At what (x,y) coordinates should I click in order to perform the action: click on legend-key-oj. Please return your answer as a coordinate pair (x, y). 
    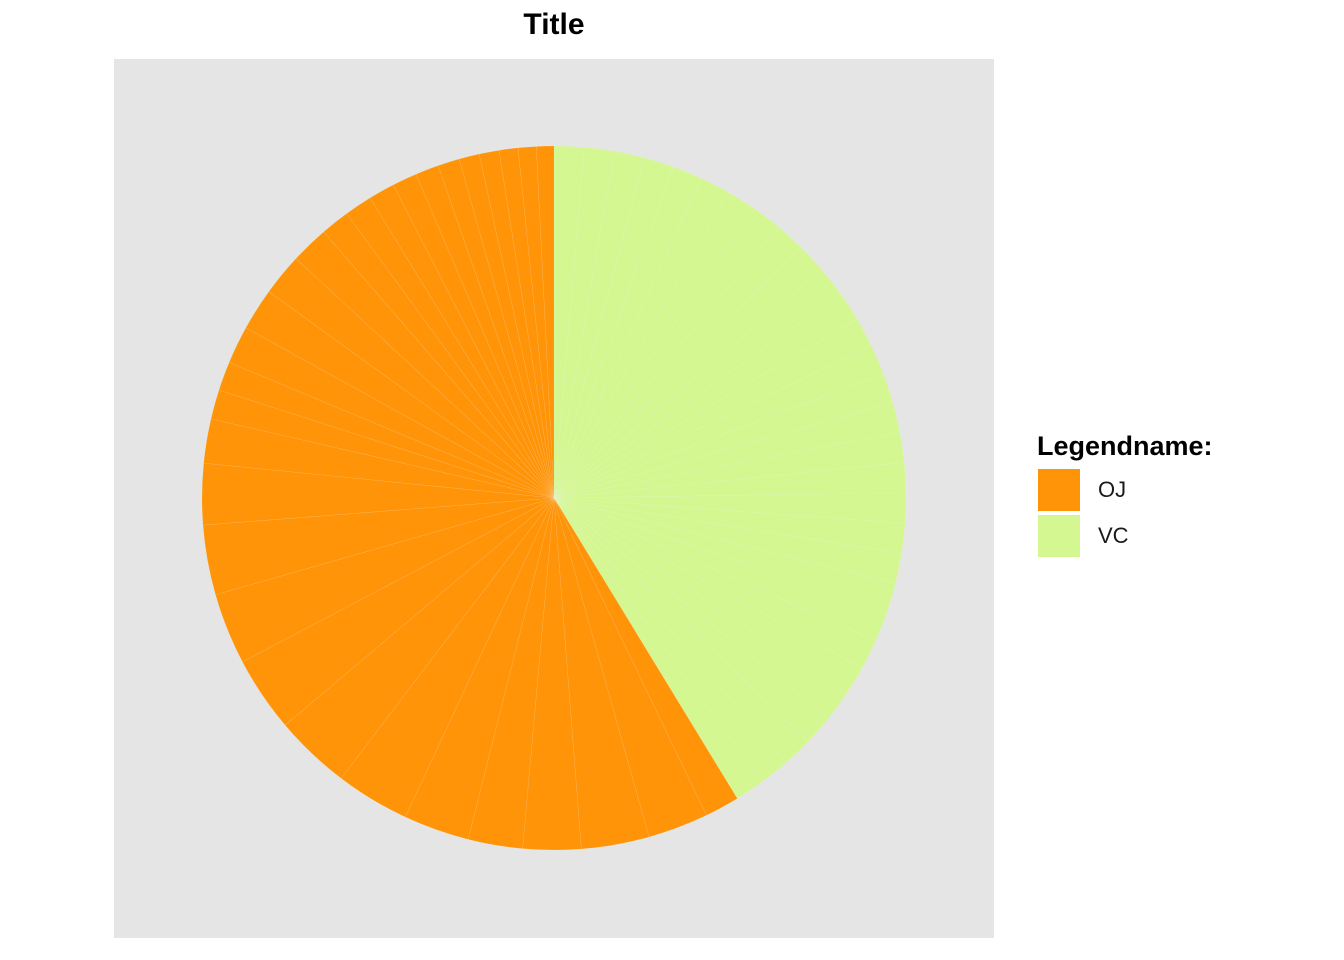
    Looking at the image, I should click on (1059, 490).